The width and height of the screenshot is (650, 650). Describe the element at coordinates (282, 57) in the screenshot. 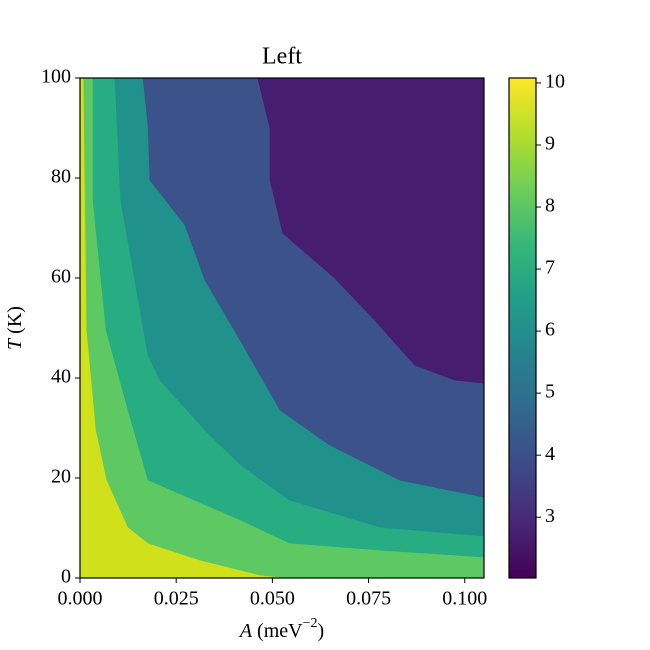

I see `chart-title: Left` at that location.